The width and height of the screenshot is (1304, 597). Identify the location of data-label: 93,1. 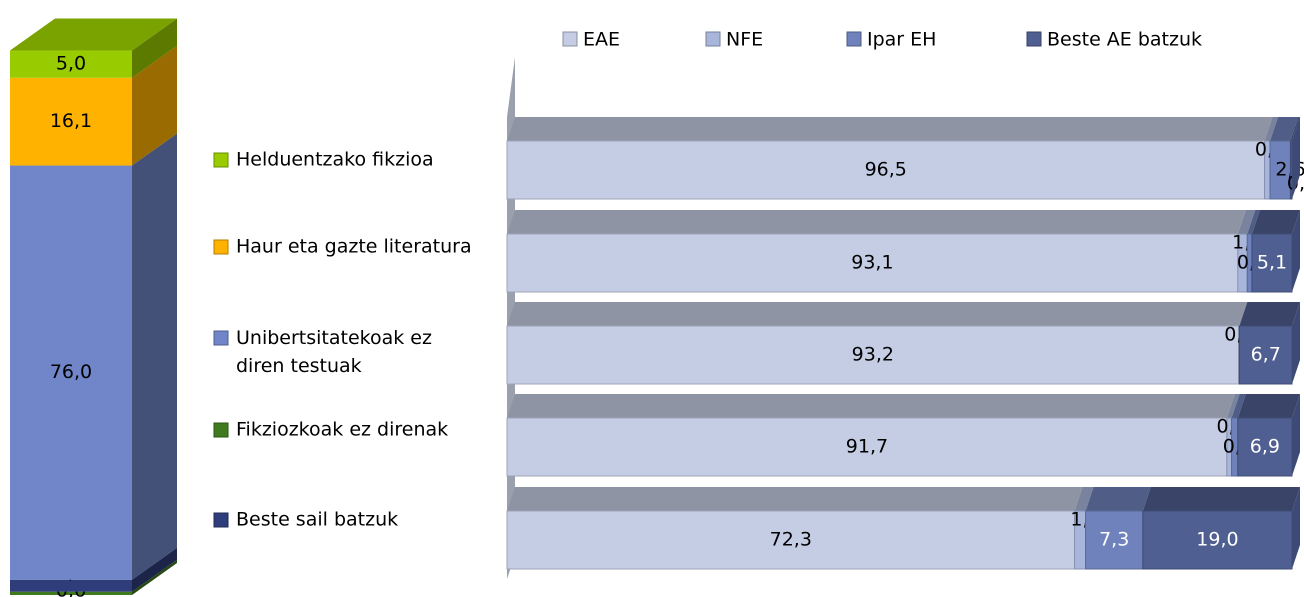
(872, 263).